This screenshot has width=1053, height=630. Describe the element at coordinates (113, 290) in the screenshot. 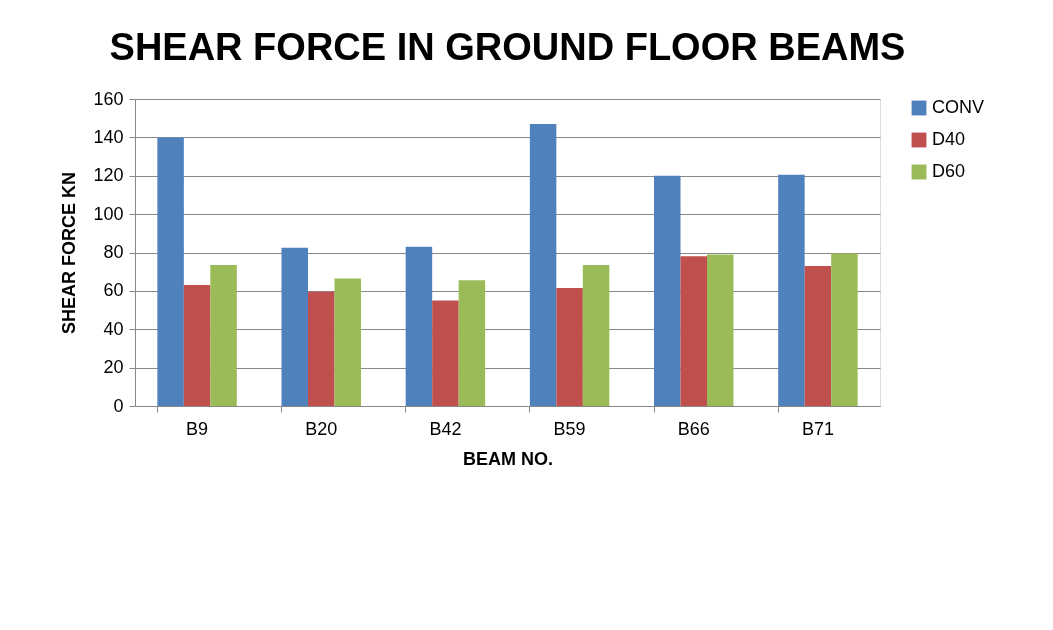

I see `y-tick-label: 60` at that location.